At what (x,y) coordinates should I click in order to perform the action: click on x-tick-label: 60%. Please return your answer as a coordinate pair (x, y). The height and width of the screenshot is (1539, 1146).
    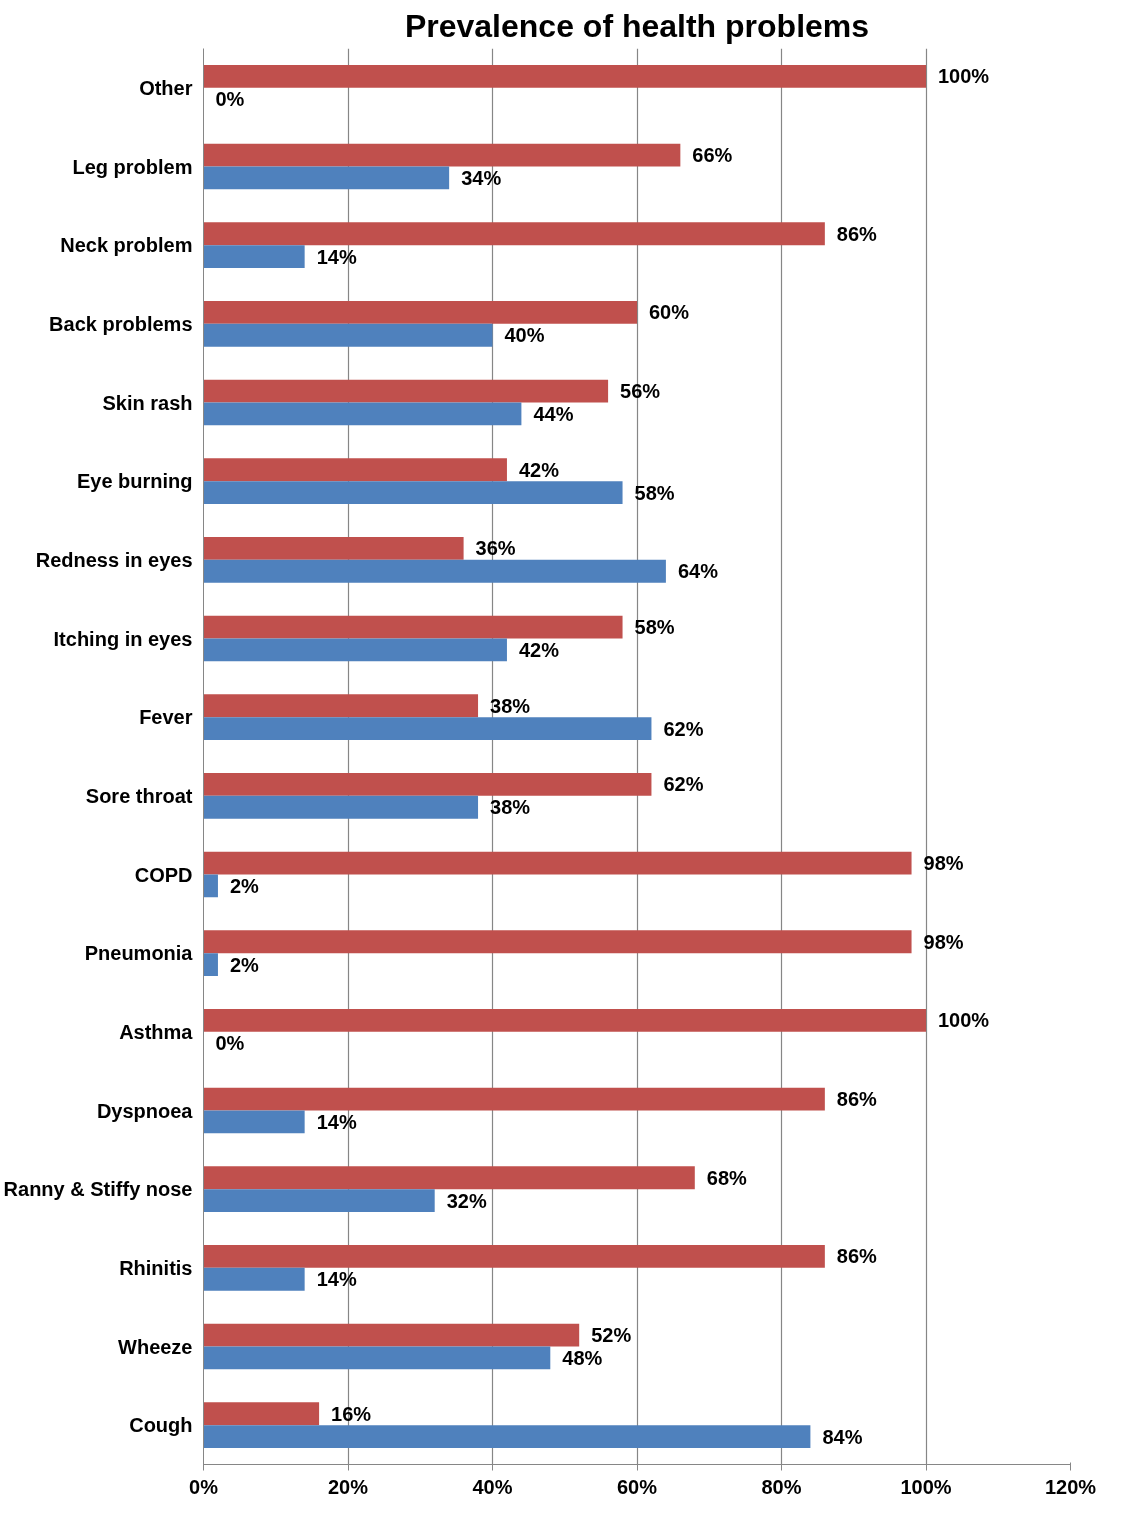
    Looking at the image, I should click on (637, 1486).